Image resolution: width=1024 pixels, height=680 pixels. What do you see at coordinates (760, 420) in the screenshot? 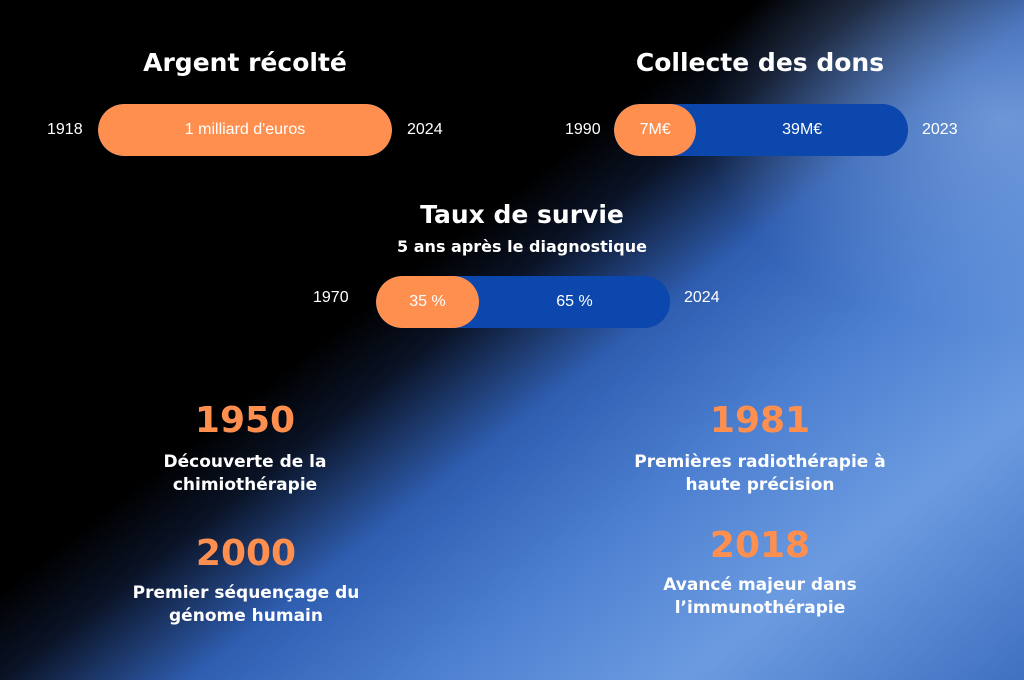
I see `milestone-year-1981: 1981` at bounding box center [760, 420].